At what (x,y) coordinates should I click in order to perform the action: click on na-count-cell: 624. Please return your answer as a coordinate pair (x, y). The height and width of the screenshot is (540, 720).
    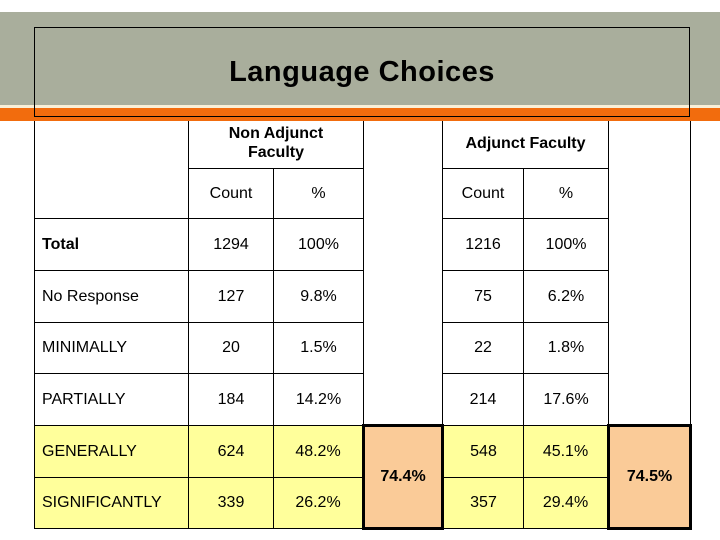
    Looking at the image, I should click on (231, 451).